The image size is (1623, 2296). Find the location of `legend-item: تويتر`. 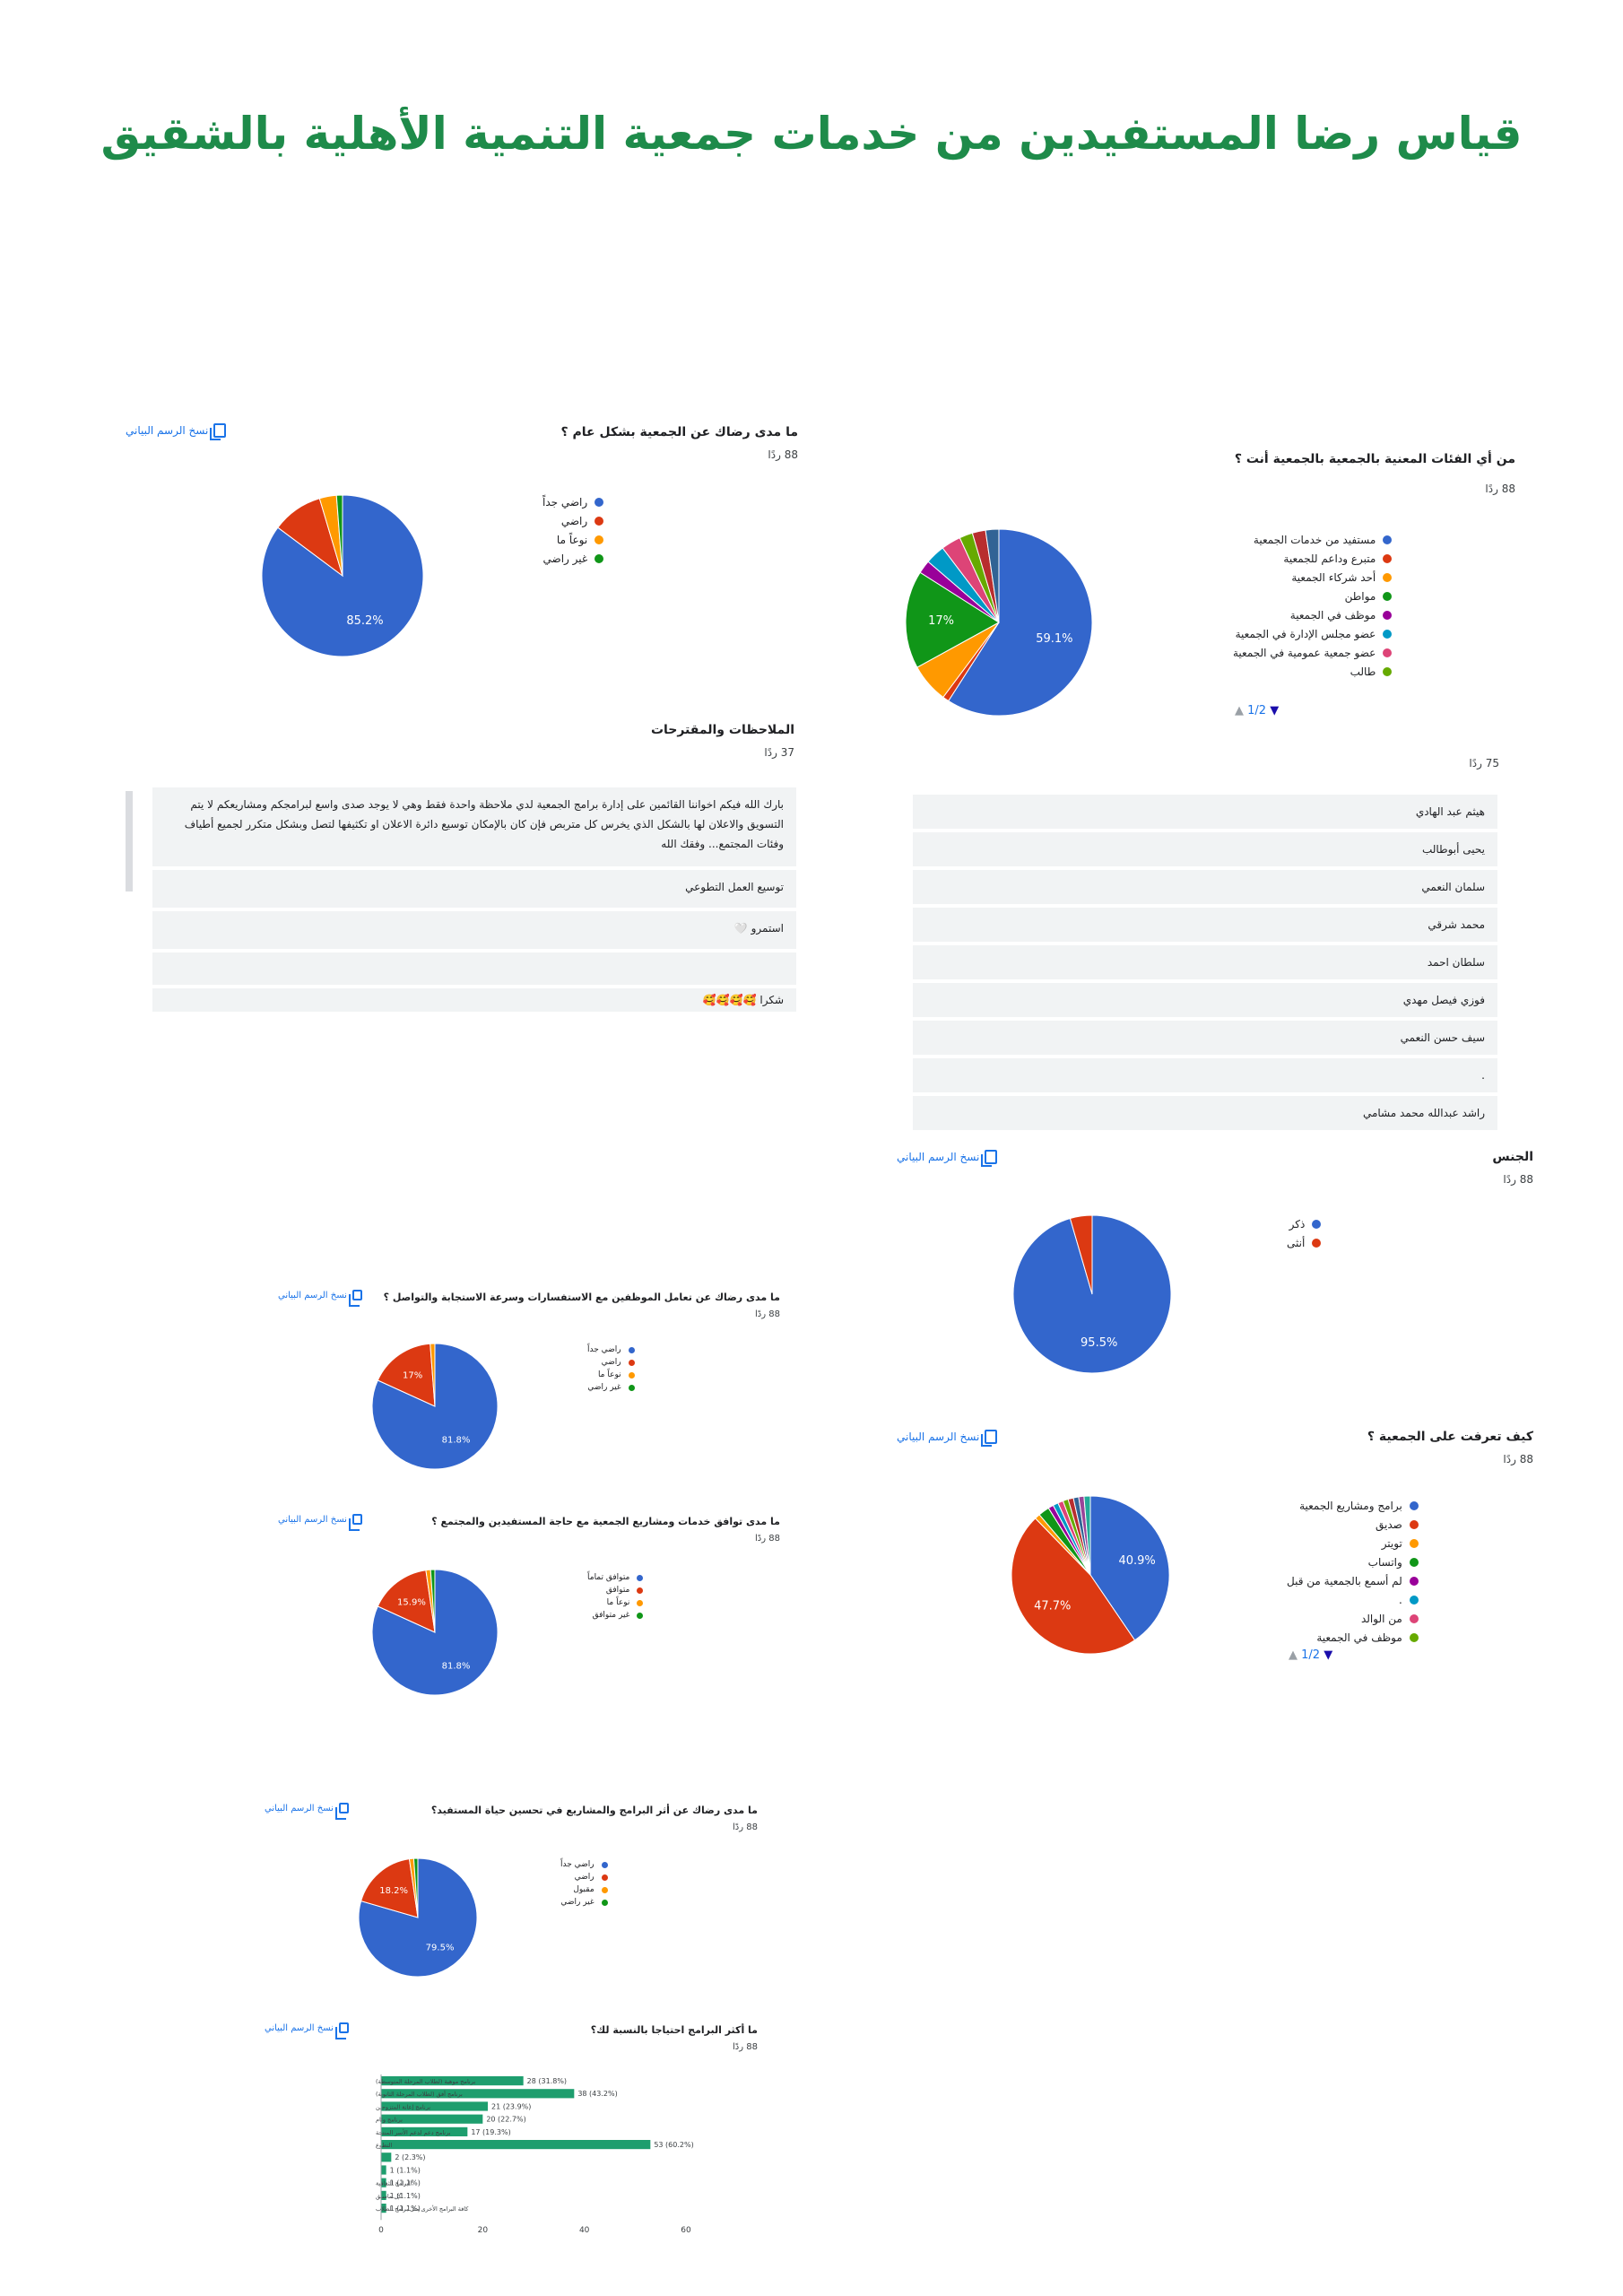

legend-item: تويتر is located at coordinates (1353, 1543).